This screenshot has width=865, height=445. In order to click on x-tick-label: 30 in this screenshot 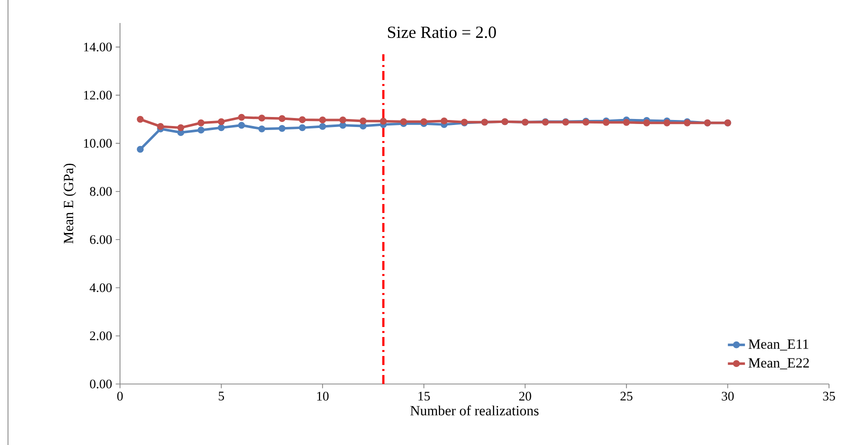, I will do `click(728, 396)`.